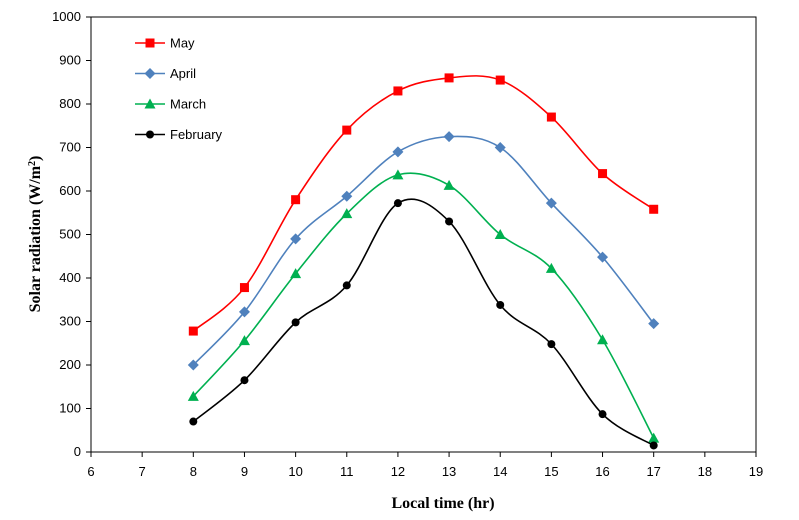  I want to click on legend-marker-april, so click(150, 73).